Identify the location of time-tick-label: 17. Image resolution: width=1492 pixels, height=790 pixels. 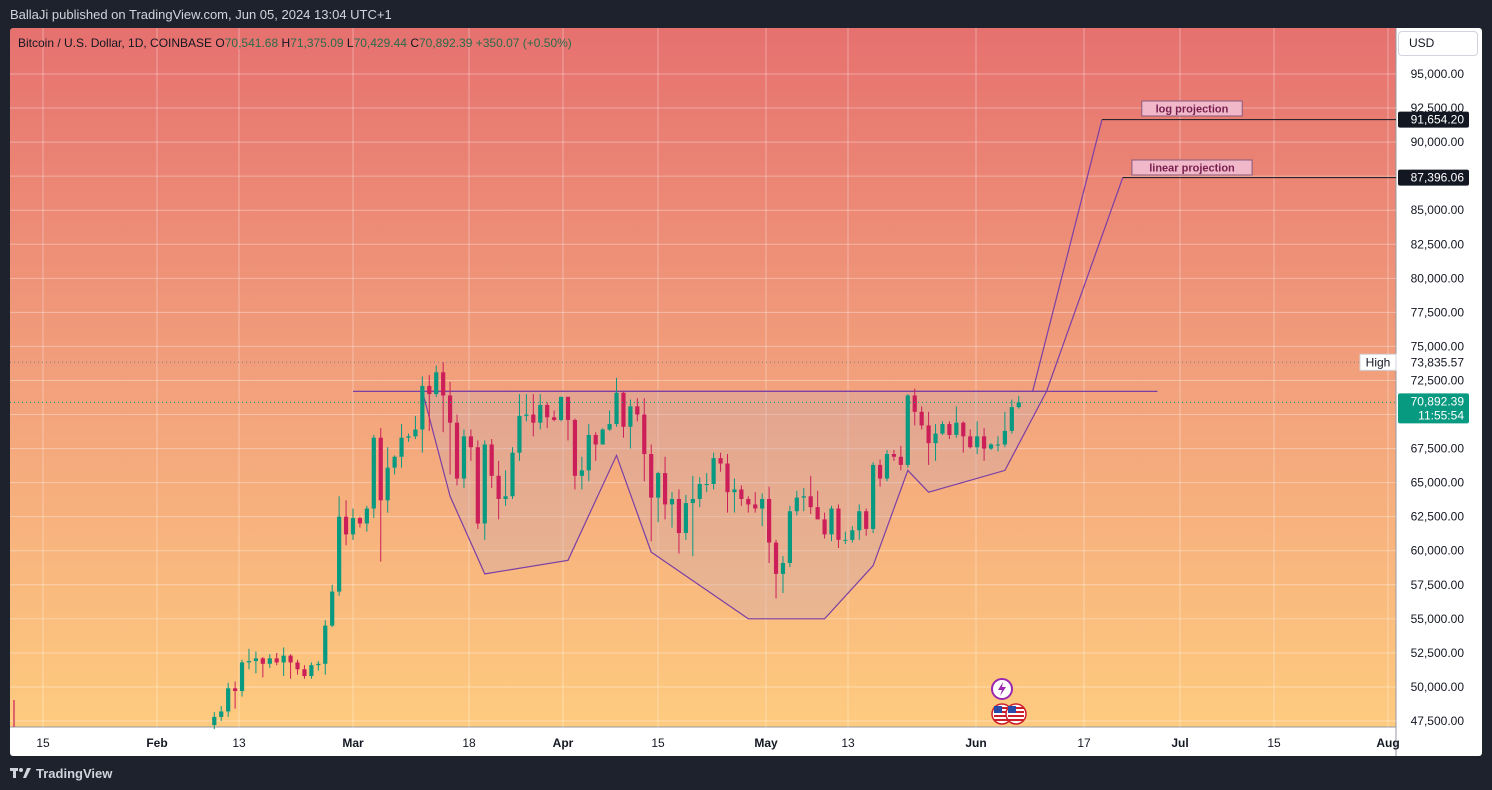
(1084, 743).